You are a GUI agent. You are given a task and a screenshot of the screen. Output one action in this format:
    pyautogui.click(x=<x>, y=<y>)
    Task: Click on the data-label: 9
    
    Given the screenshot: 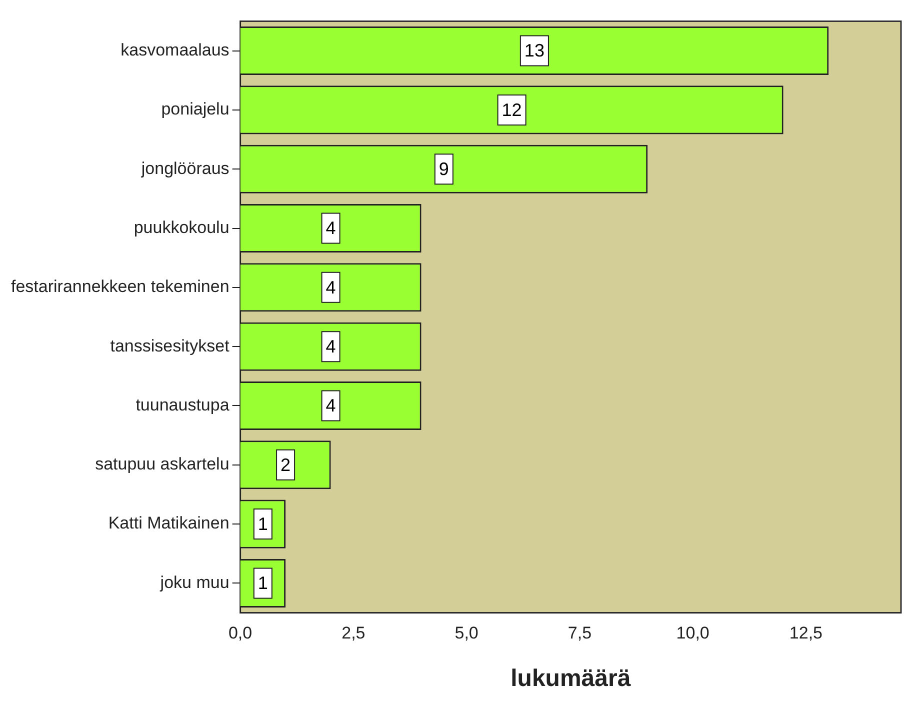 What is the action you would take?
    pyautogui.click(x=443, y=169)
    